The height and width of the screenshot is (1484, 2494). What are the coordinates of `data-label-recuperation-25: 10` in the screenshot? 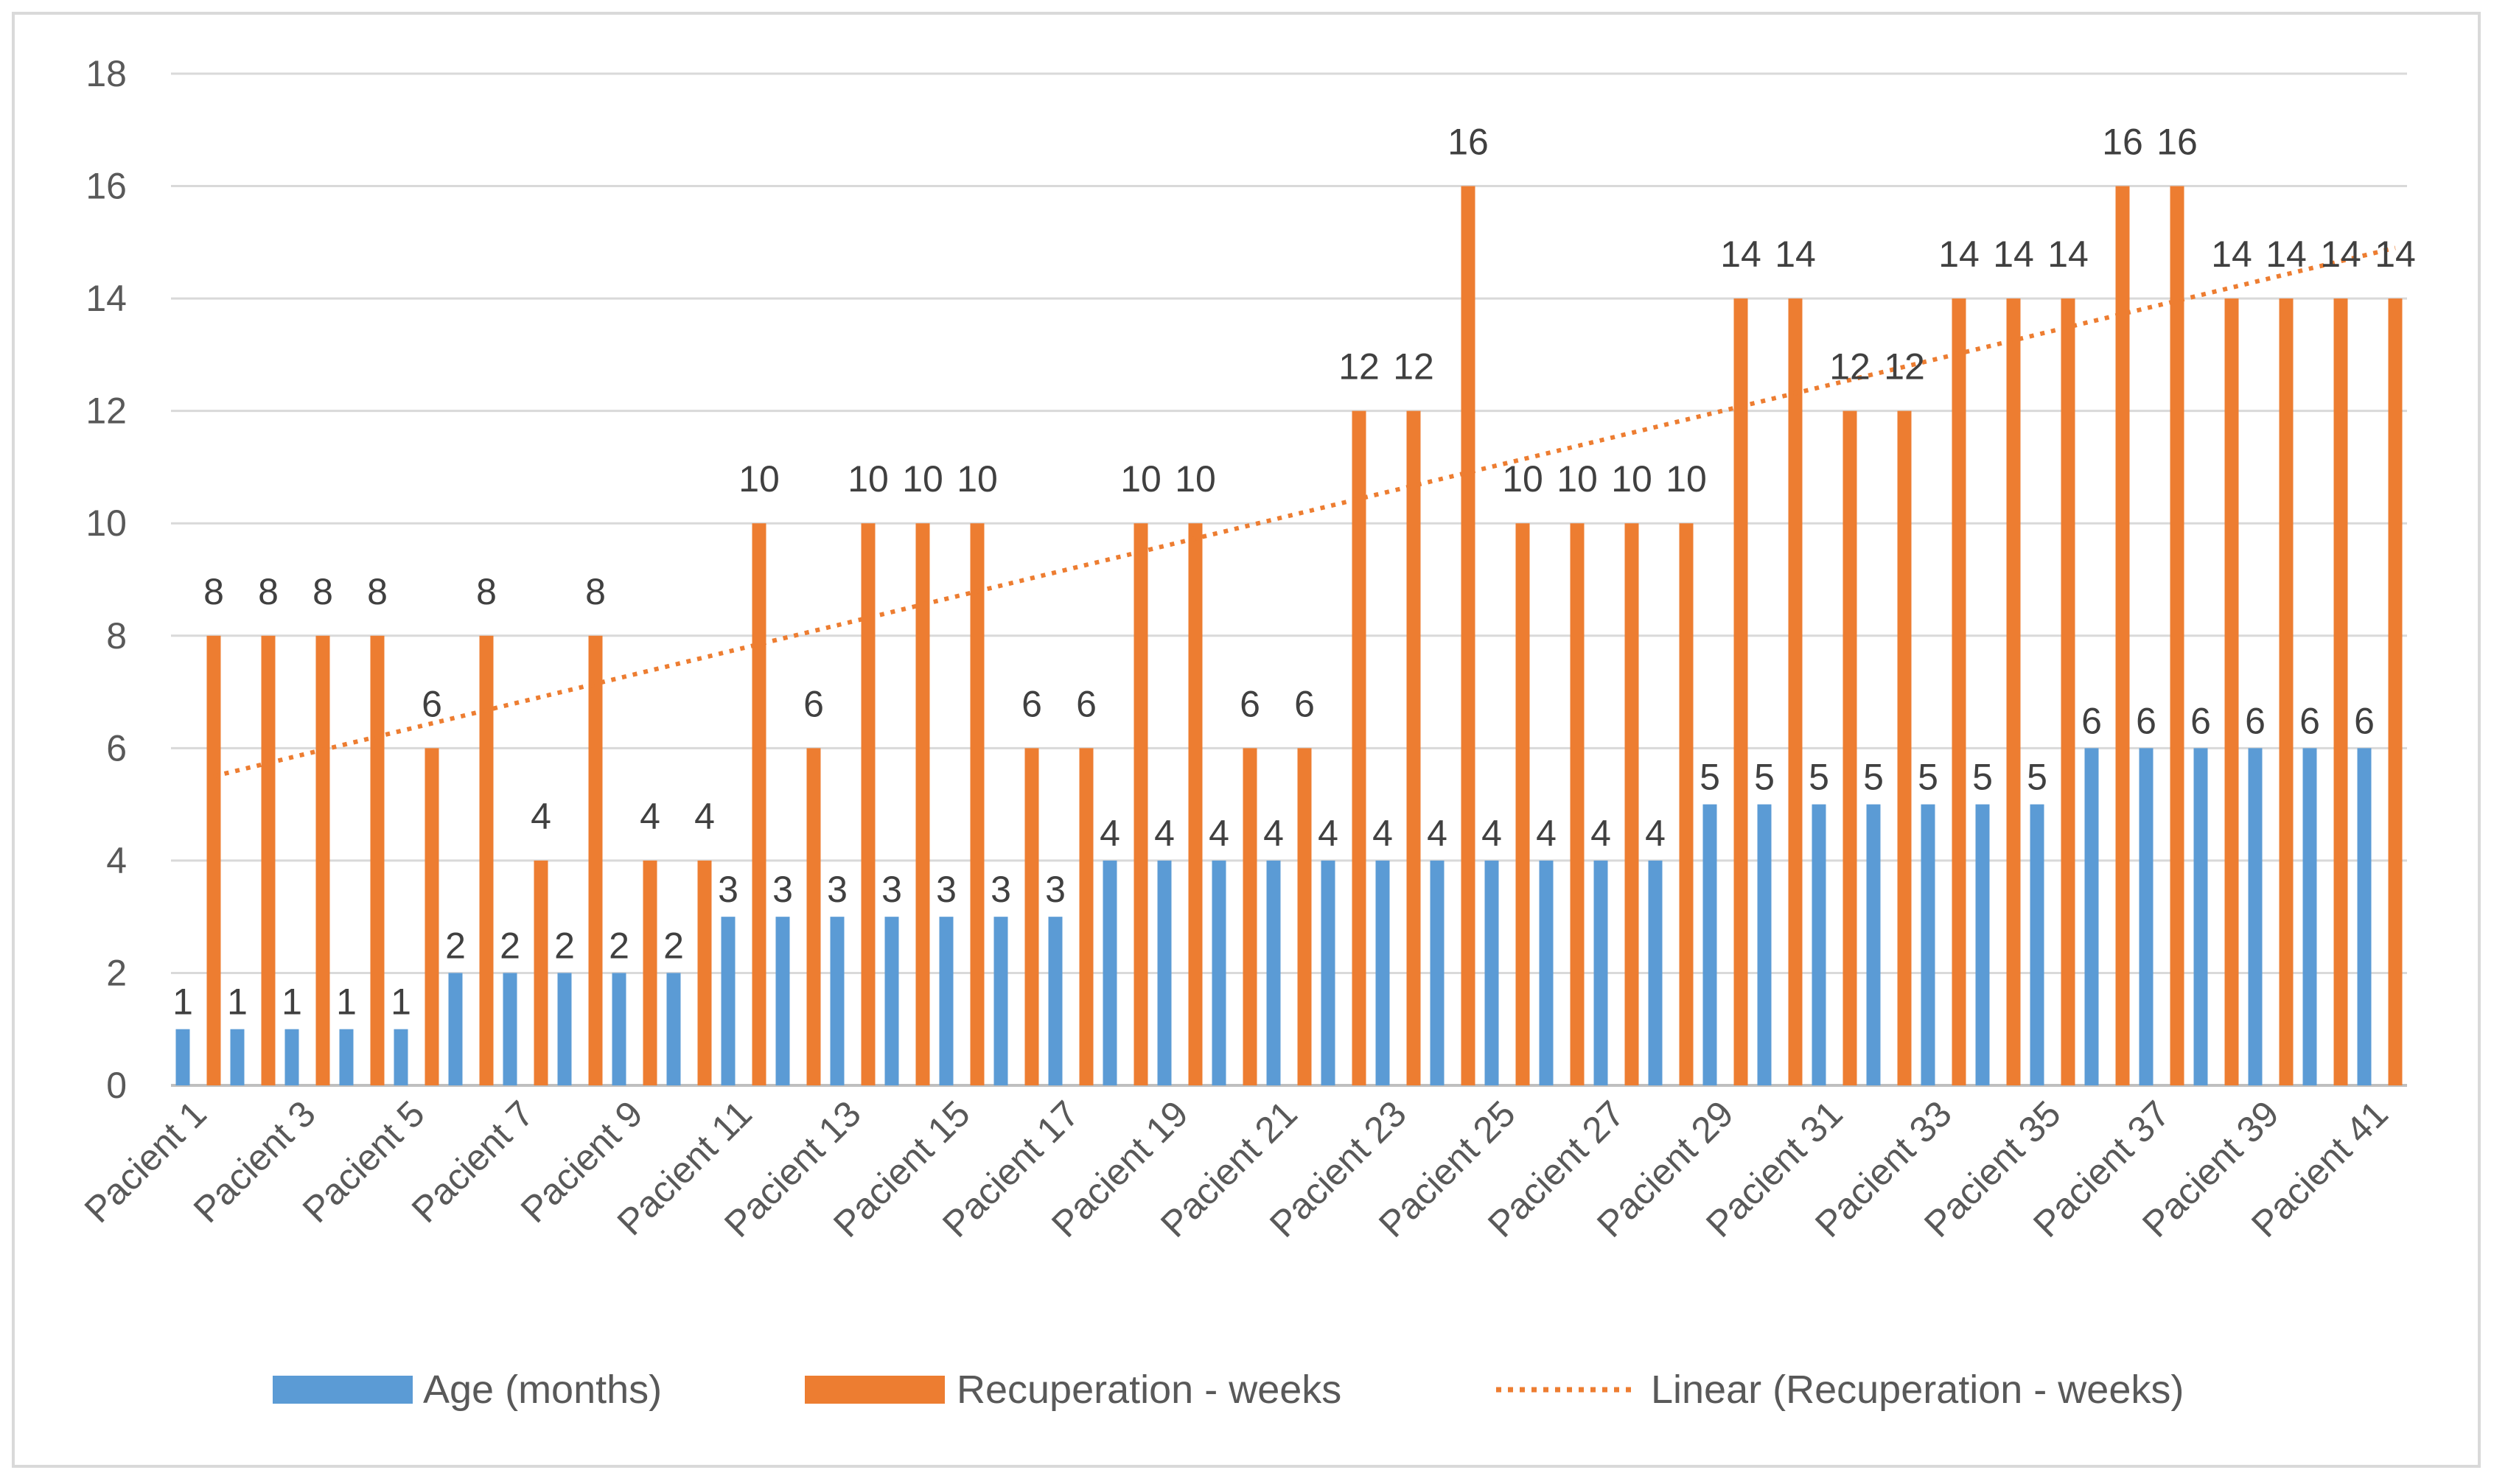 It's located at (1522, 479).